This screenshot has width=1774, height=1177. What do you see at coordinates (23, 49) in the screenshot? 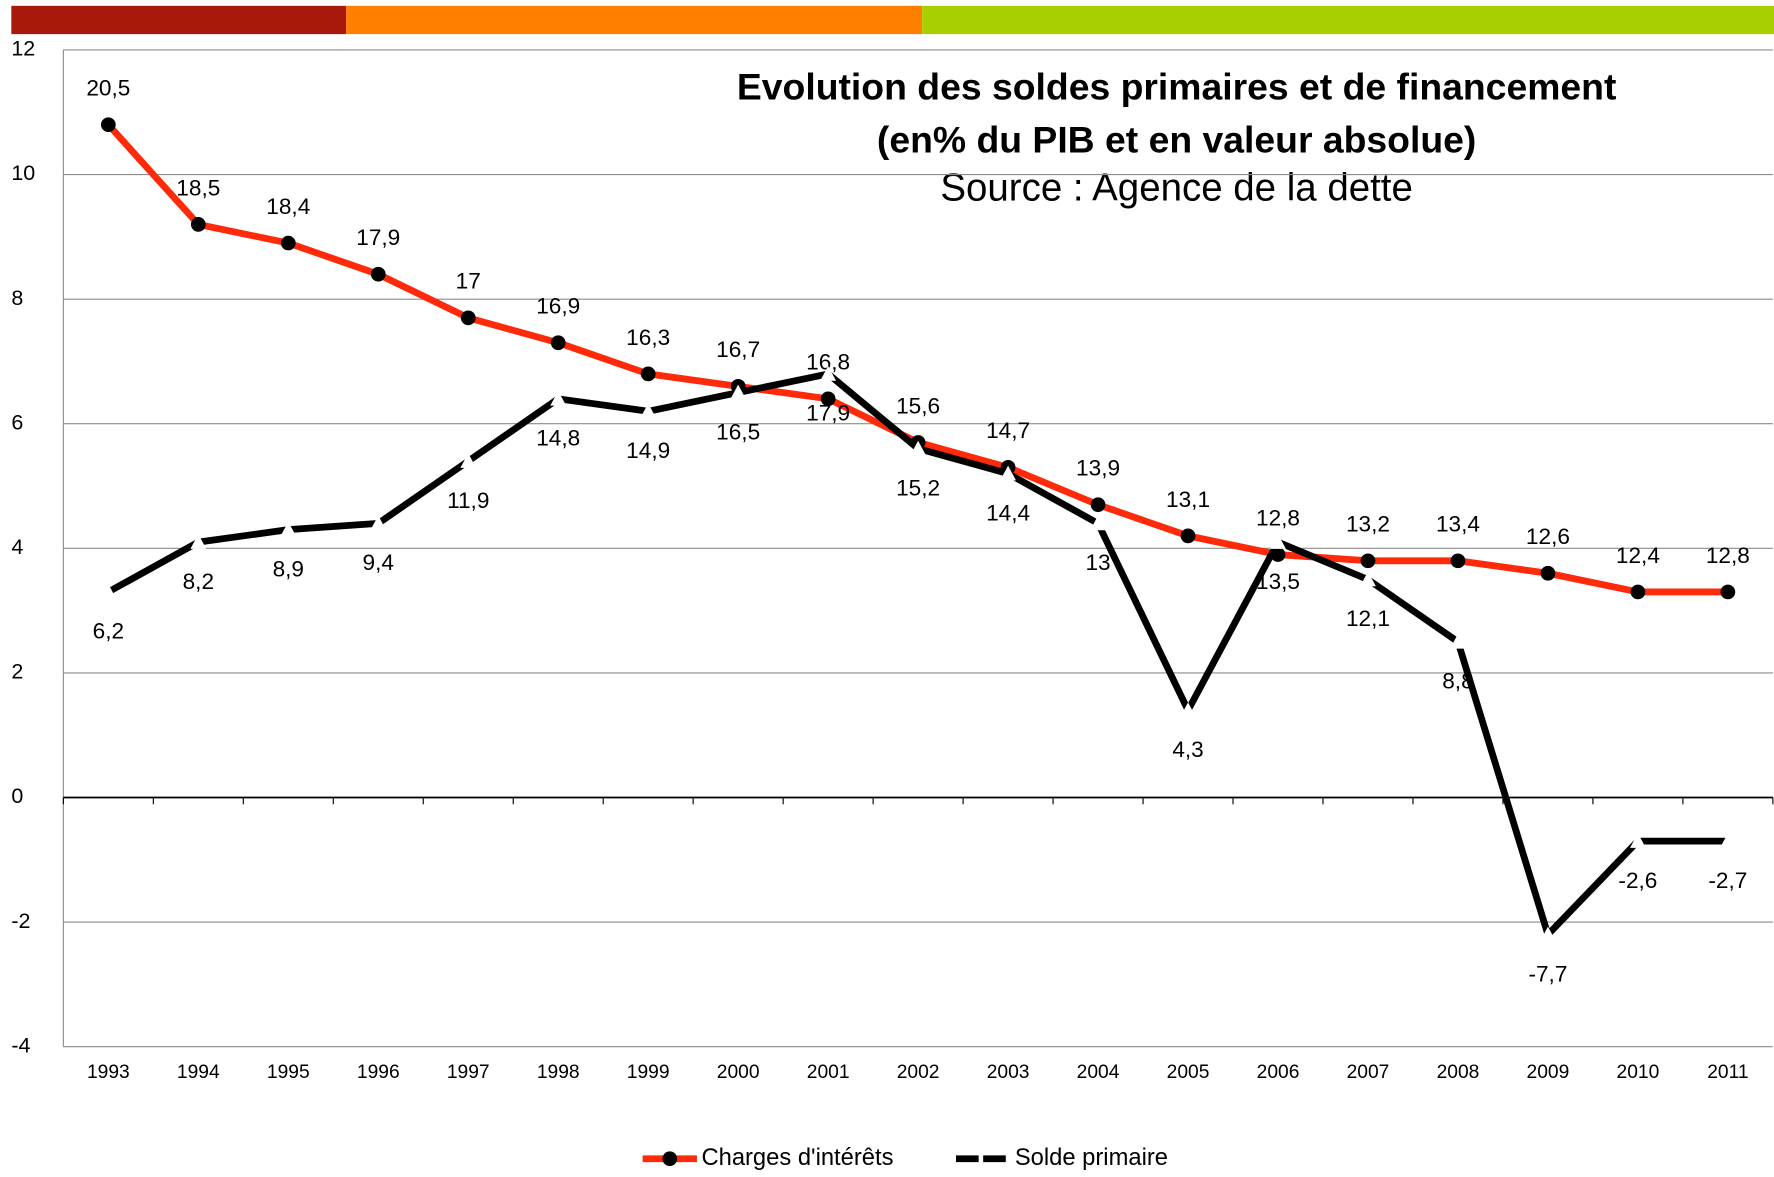
I see `y-tick-label: 12` at bounding box center [23, 49].